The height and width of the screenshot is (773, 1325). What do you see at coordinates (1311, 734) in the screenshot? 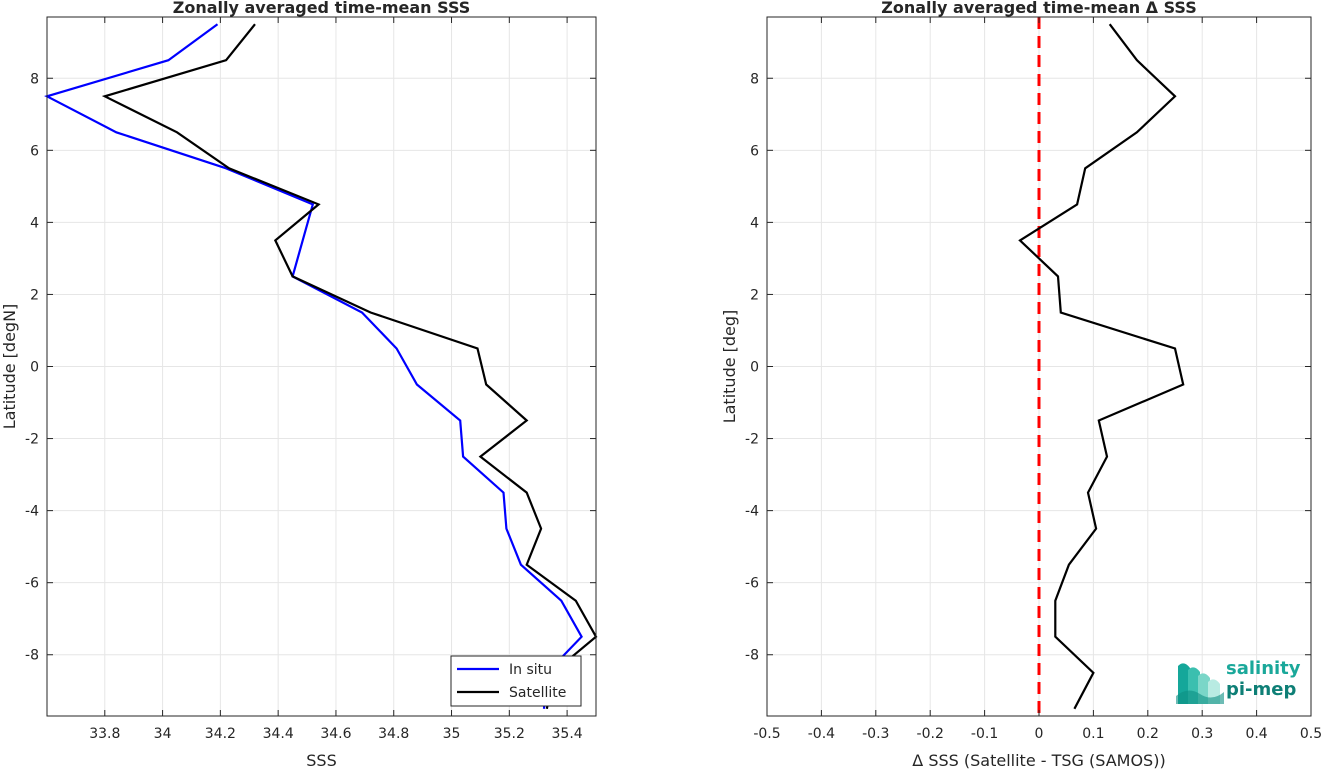
I see `x-tick-label: 0.5` at bounding box center [1311, 734].